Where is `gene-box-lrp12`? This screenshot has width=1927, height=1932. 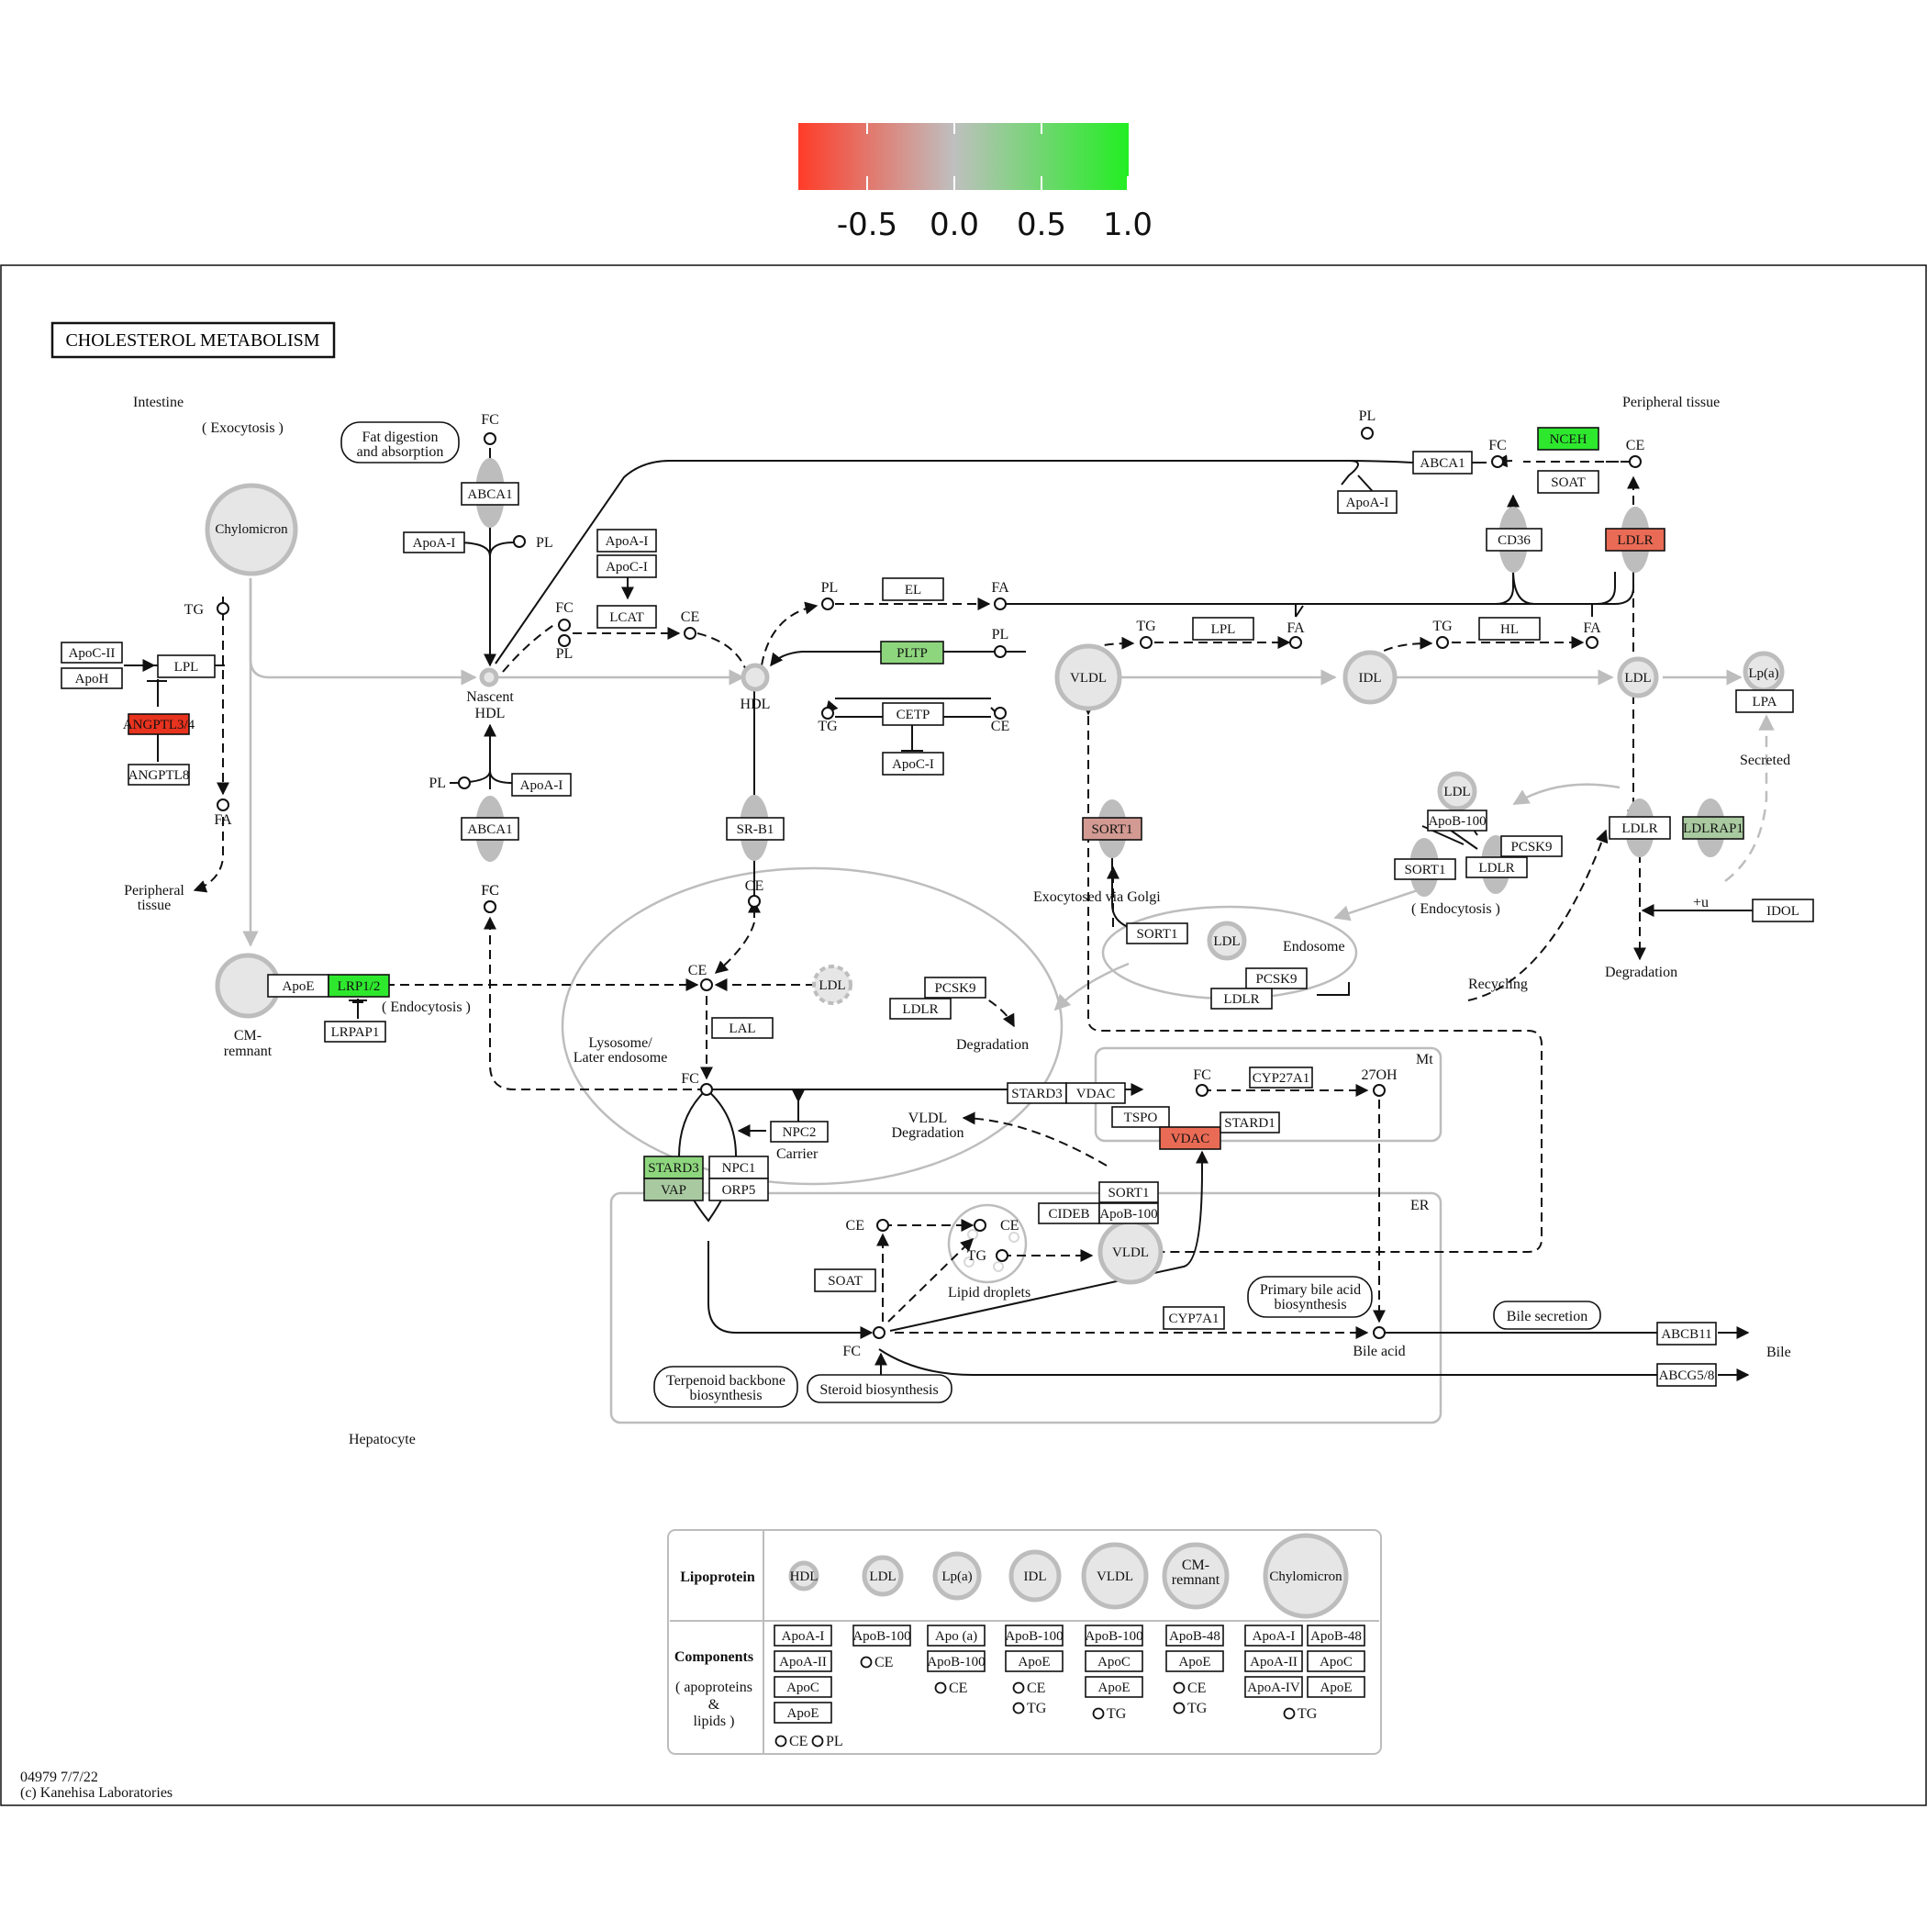
gene-box-lrp12 is located at coordinates (359, 986).